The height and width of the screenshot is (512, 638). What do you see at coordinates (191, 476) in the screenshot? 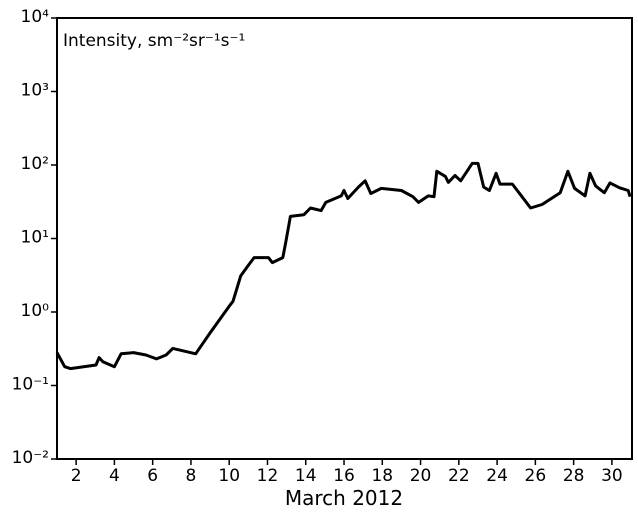
I see `x-tick-label: 8` at bounding box center [191, 476].